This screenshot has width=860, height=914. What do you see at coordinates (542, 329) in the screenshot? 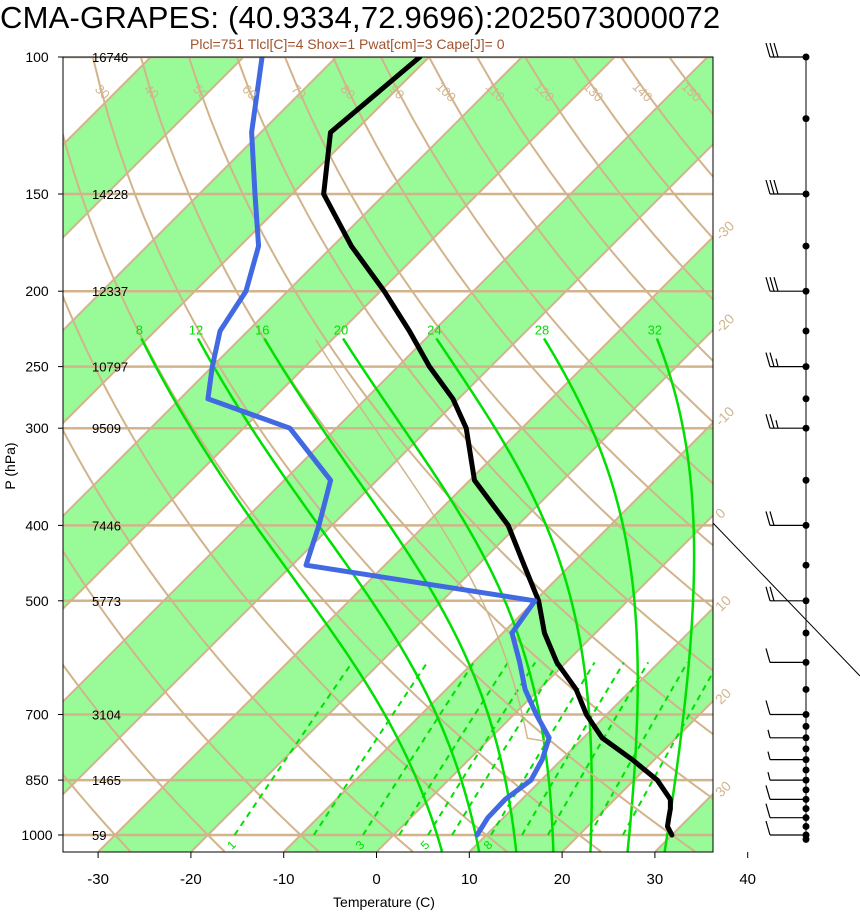
I see `moist-adiabat-label: 28` at bounding box center [542, 329].